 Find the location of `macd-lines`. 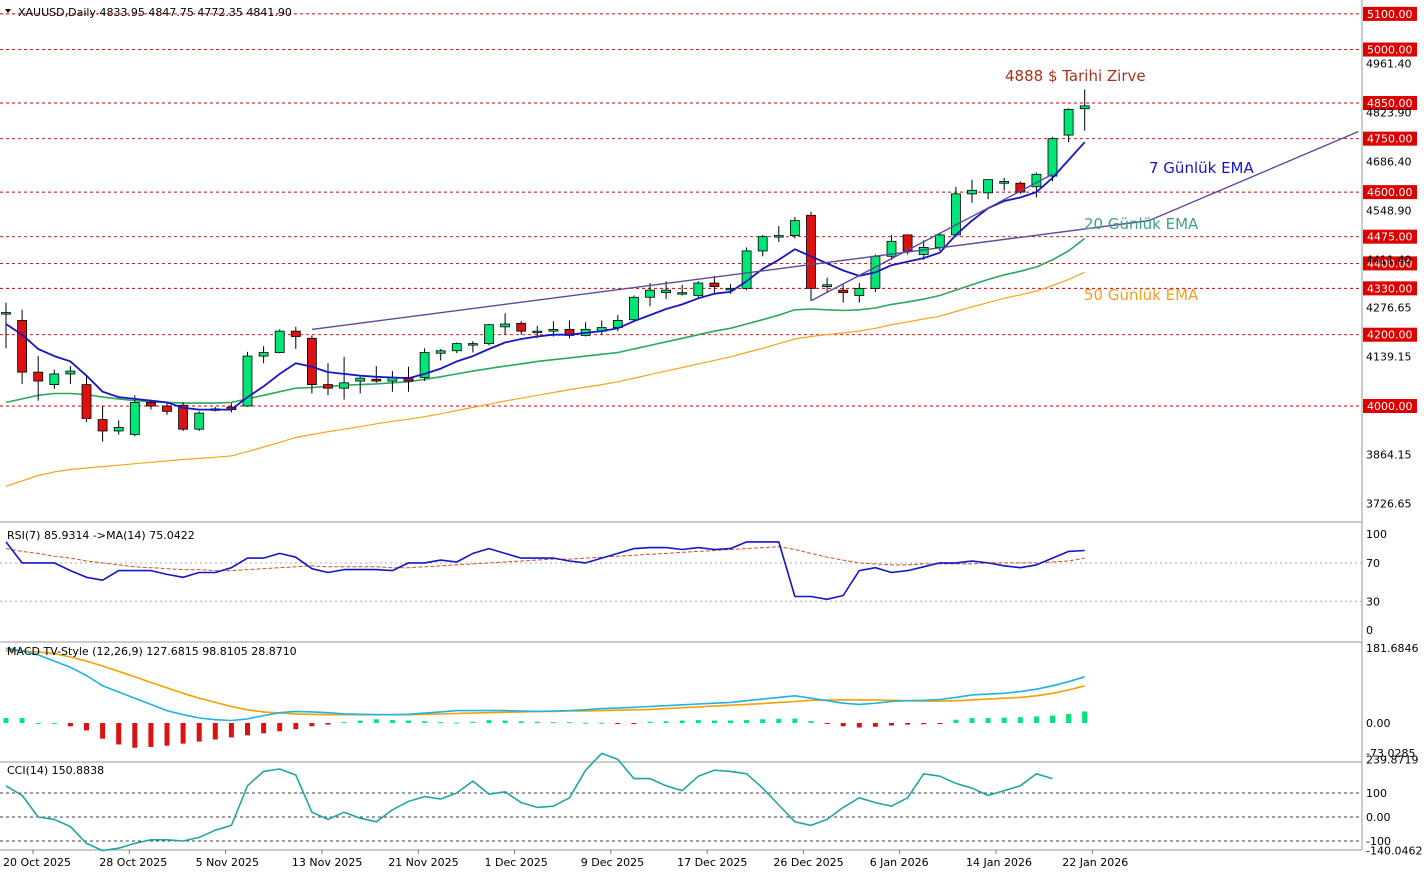

macd-lines is located at coordinates (545, 697).